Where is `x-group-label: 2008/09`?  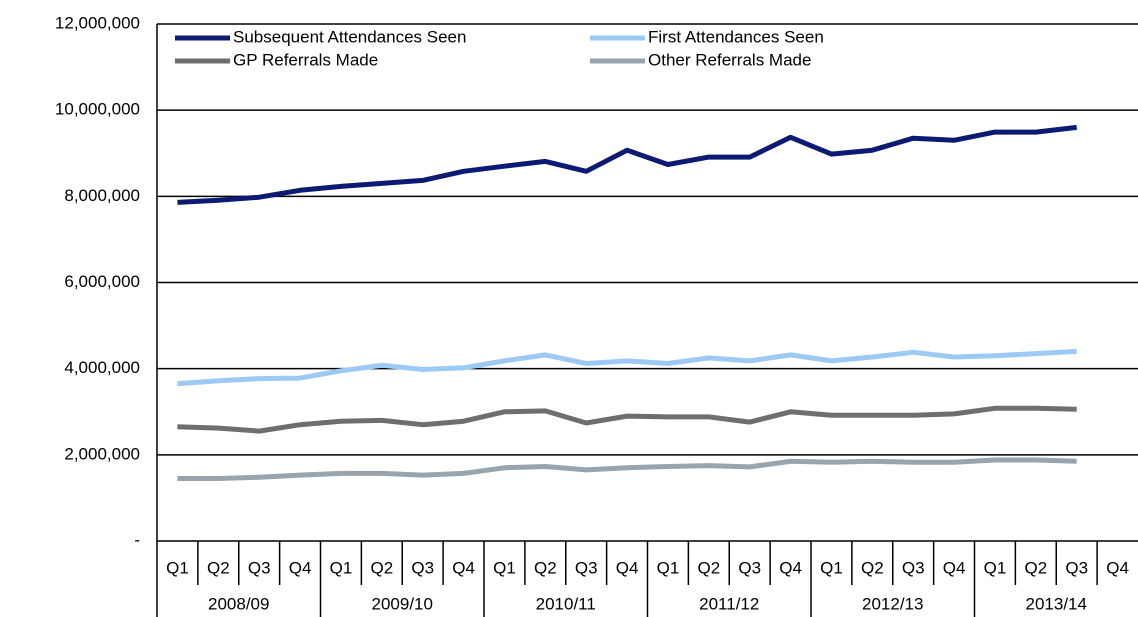 x-group-label: 2008/09 is located at coordinates (238, 603).